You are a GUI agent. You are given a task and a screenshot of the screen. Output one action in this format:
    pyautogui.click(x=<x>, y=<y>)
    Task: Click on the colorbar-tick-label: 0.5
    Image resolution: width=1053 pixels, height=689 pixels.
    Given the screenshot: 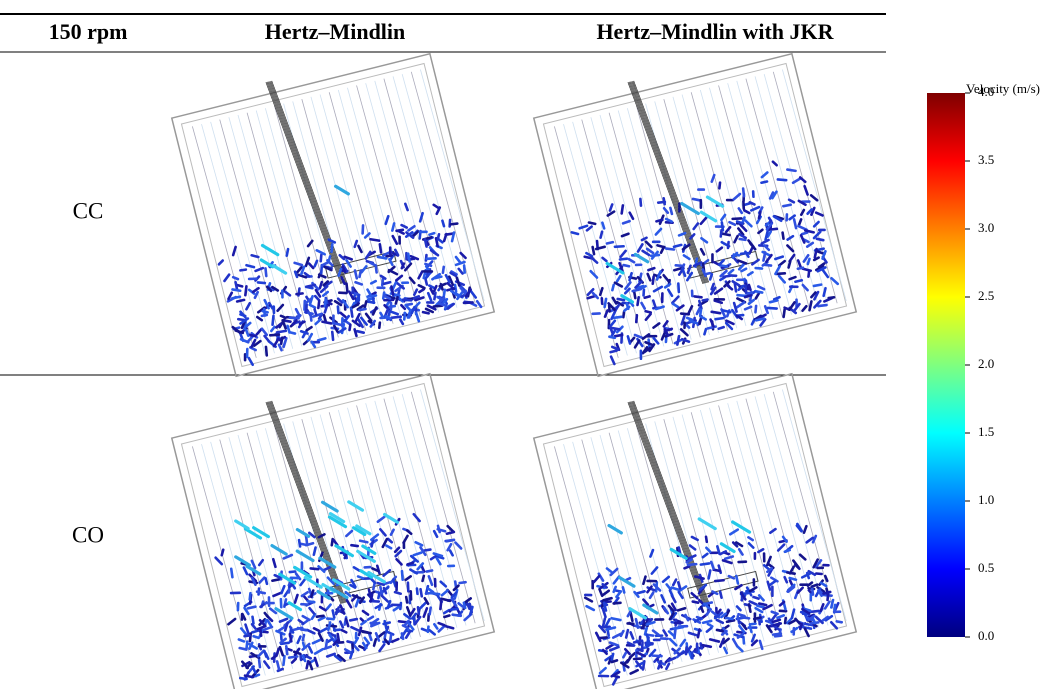 What is the action you would take?
    pyautogui.click(x=986, y=567)
    